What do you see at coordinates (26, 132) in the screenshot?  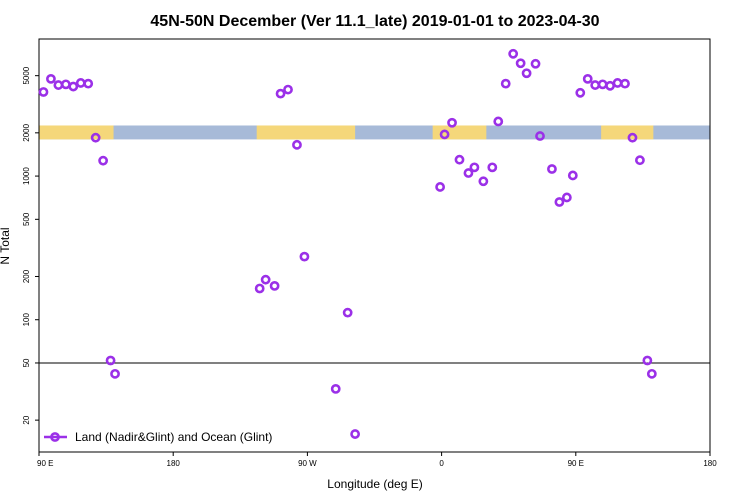 I see `y-tick-label-7: 2000` at bounding box center [26, 132].